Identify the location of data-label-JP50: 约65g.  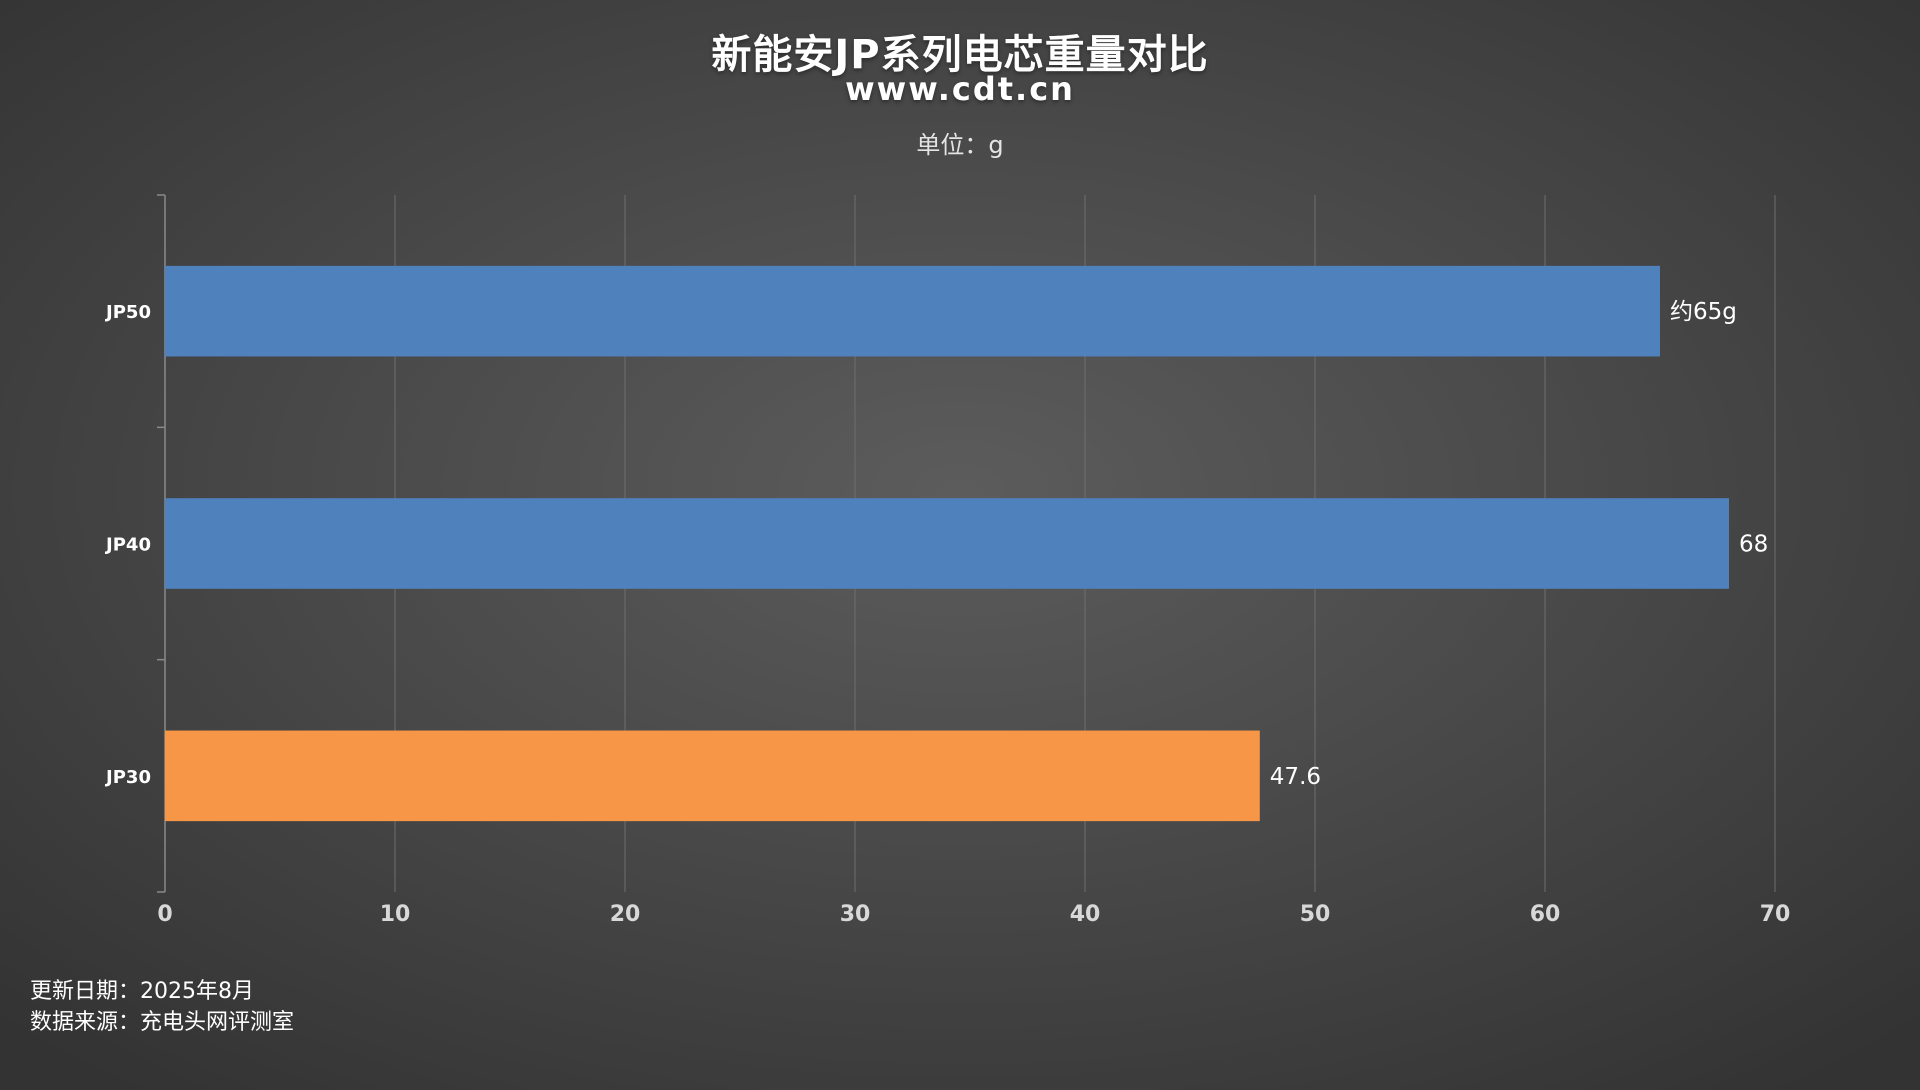
(1703, 312).